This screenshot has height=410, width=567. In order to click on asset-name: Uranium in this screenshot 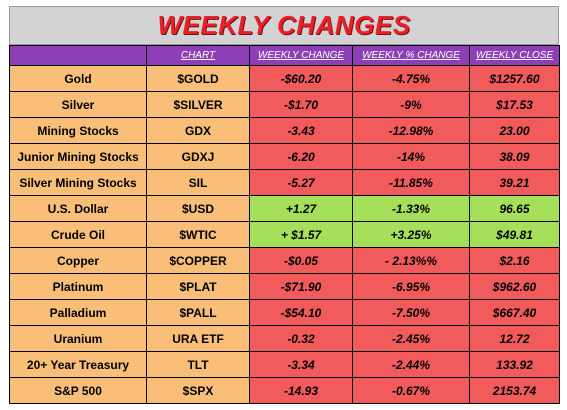, I will do `click(78, 338)`.